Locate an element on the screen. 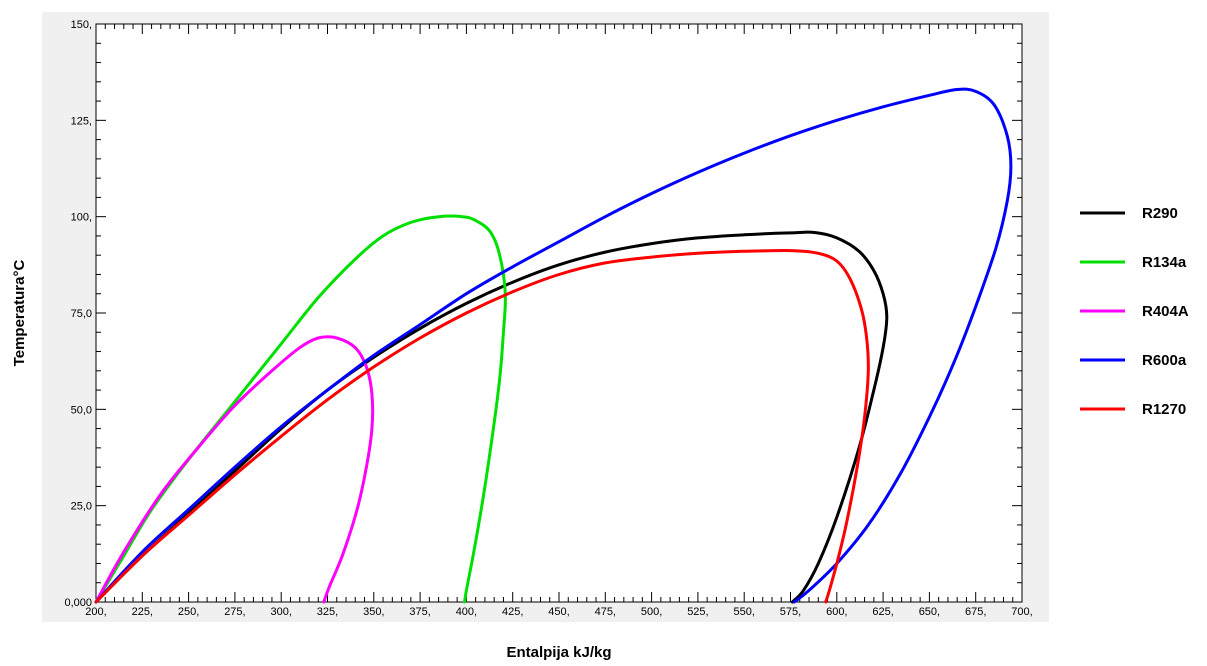 The image size is (1207, 666). x-tick-label: 250, is located at coordinates (188, 612).